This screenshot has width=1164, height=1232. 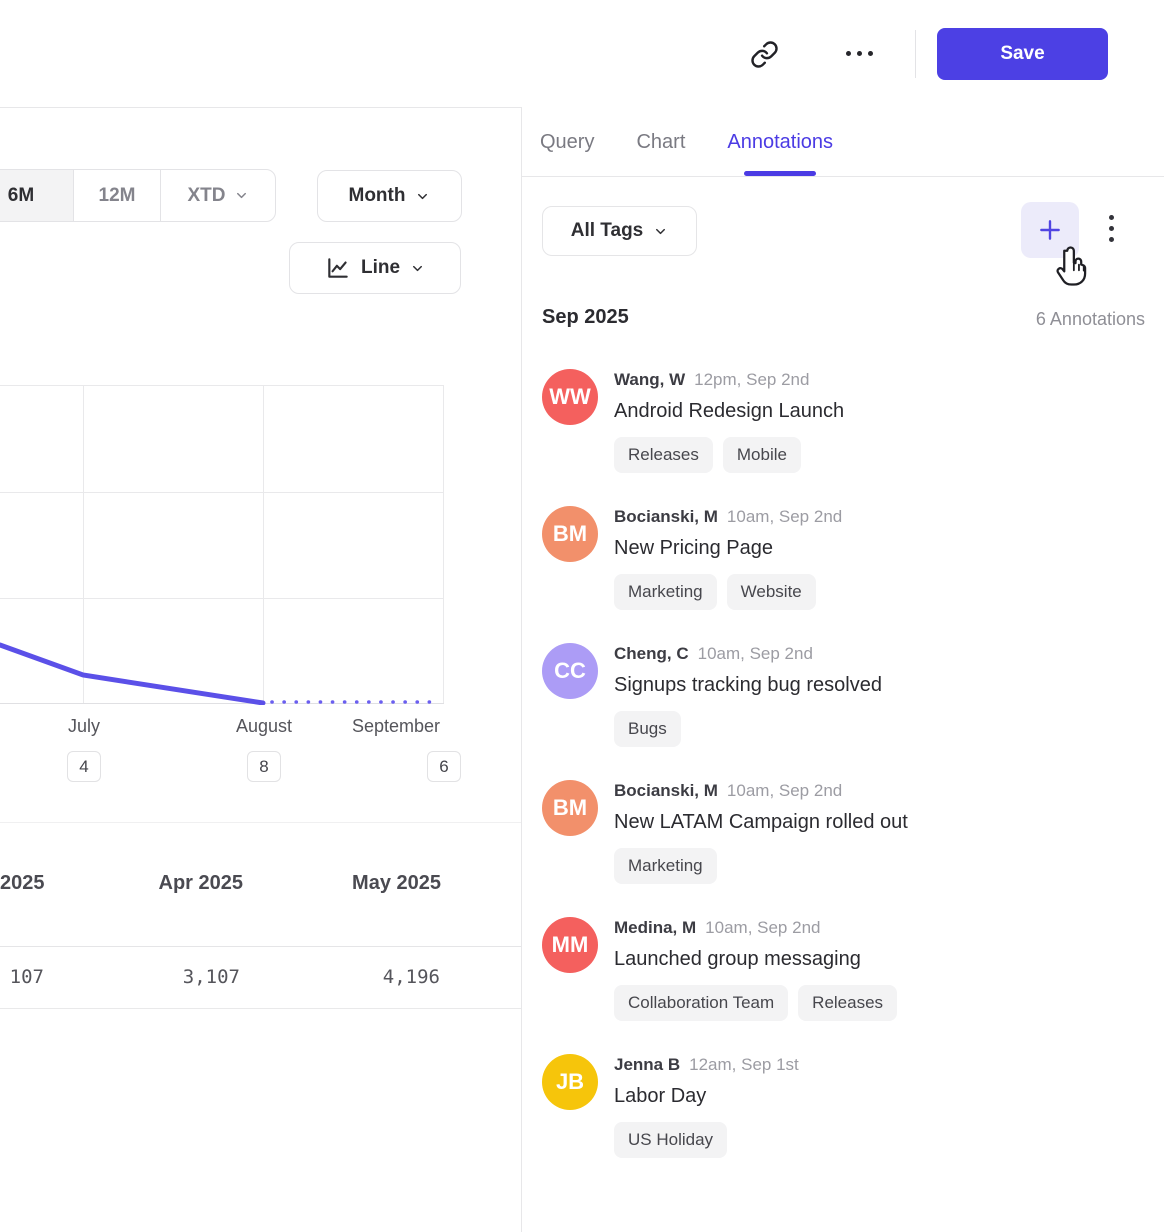 I want to click on range-12m-button: 12M, so click(x=117, y=195).